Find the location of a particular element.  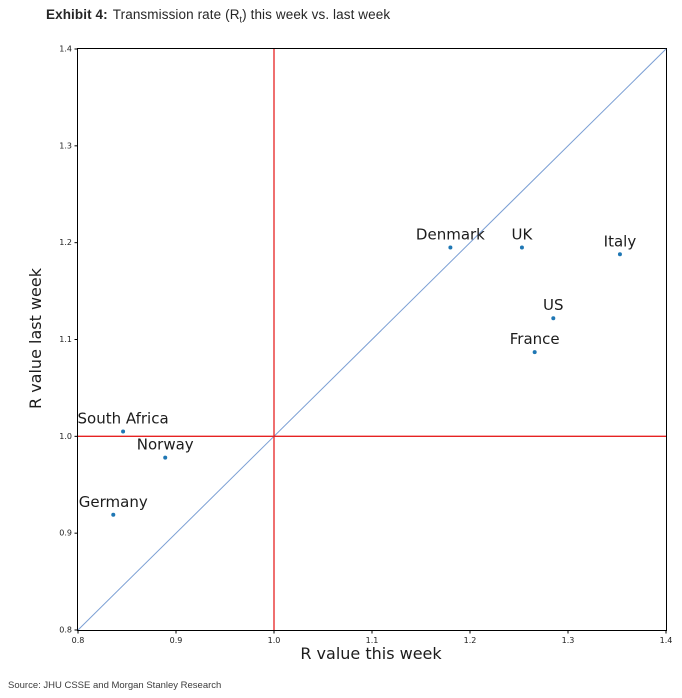

x-tick-label: 1.1 is located at coordinates (372, 640).